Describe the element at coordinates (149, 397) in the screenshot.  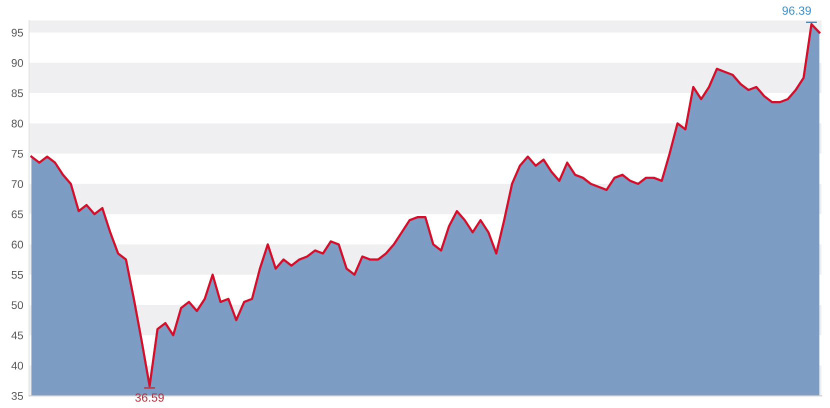
I see `annotation: 36.59` at that location.